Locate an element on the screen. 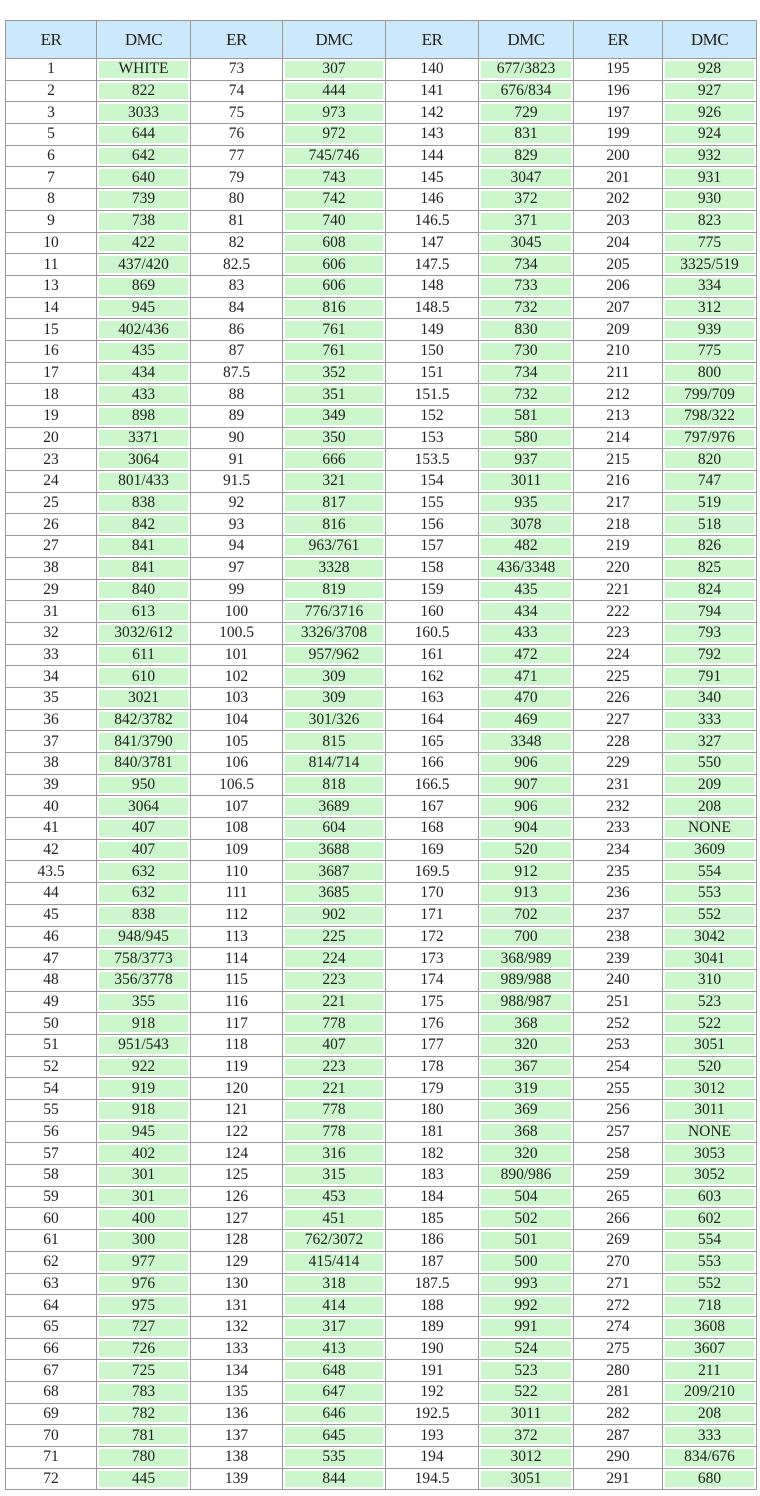  dmc-cell: 778 is located at coordinates (334, 1110).